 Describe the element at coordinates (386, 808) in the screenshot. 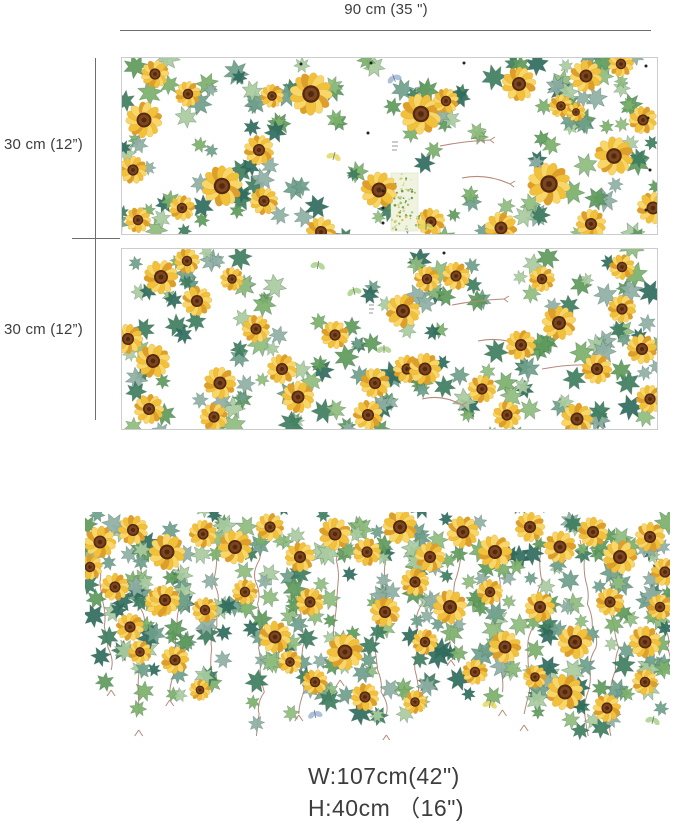

I see `assembled-height-text: H:40cm （16")` at that location.